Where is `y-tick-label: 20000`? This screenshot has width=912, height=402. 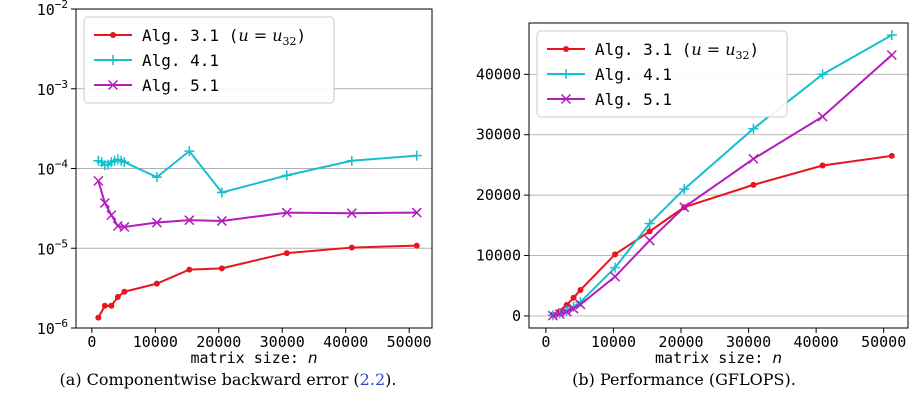 y-tick-label: 20000 is located at coordinates (498, 195).